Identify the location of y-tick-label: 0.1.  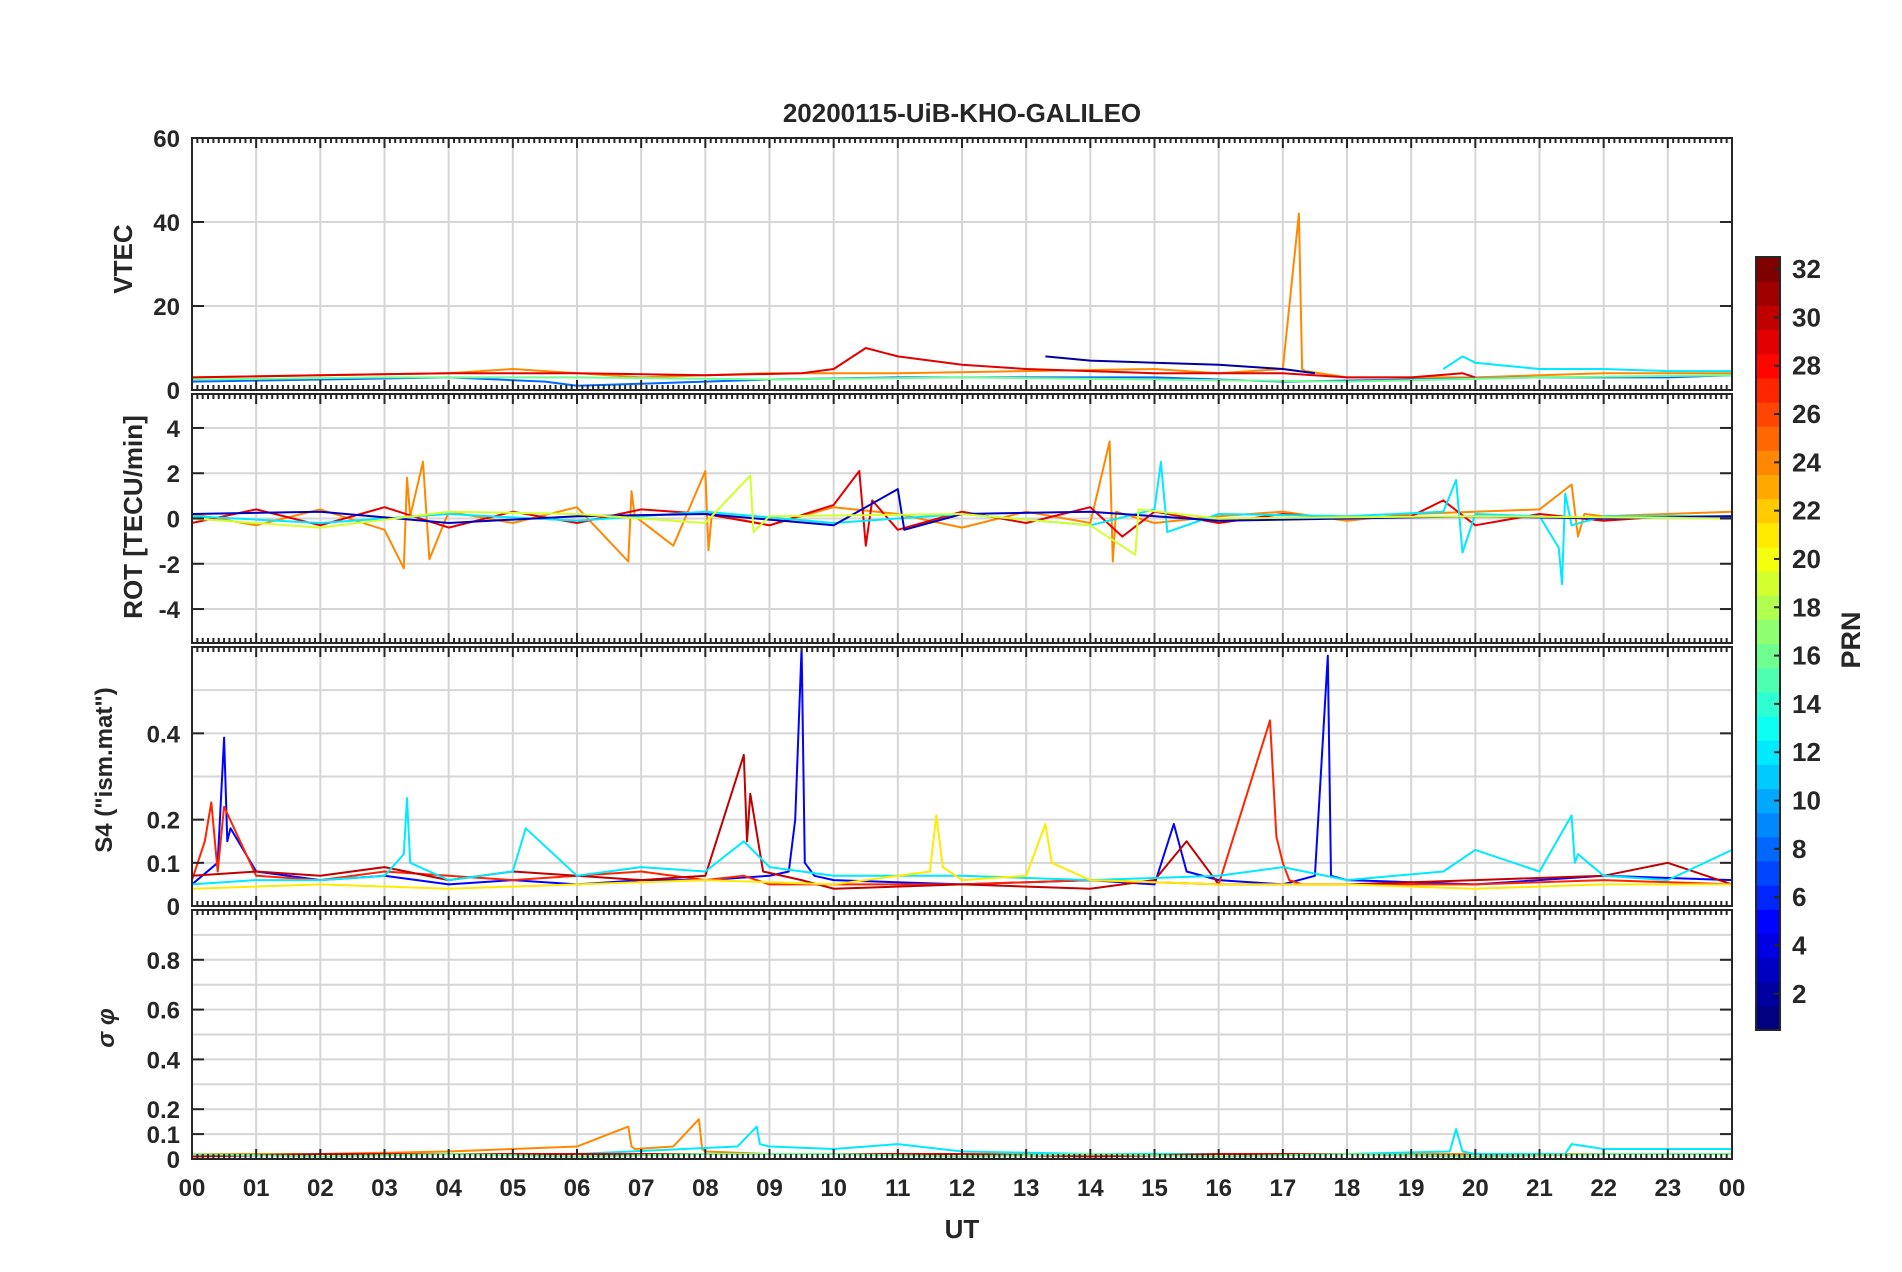
(163, 864).